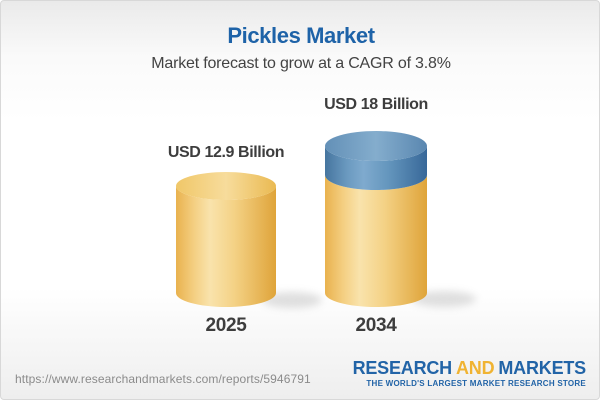 This screenshot has width=600, height=400. I want to click on bar-2034-growth, so click(376, 168).